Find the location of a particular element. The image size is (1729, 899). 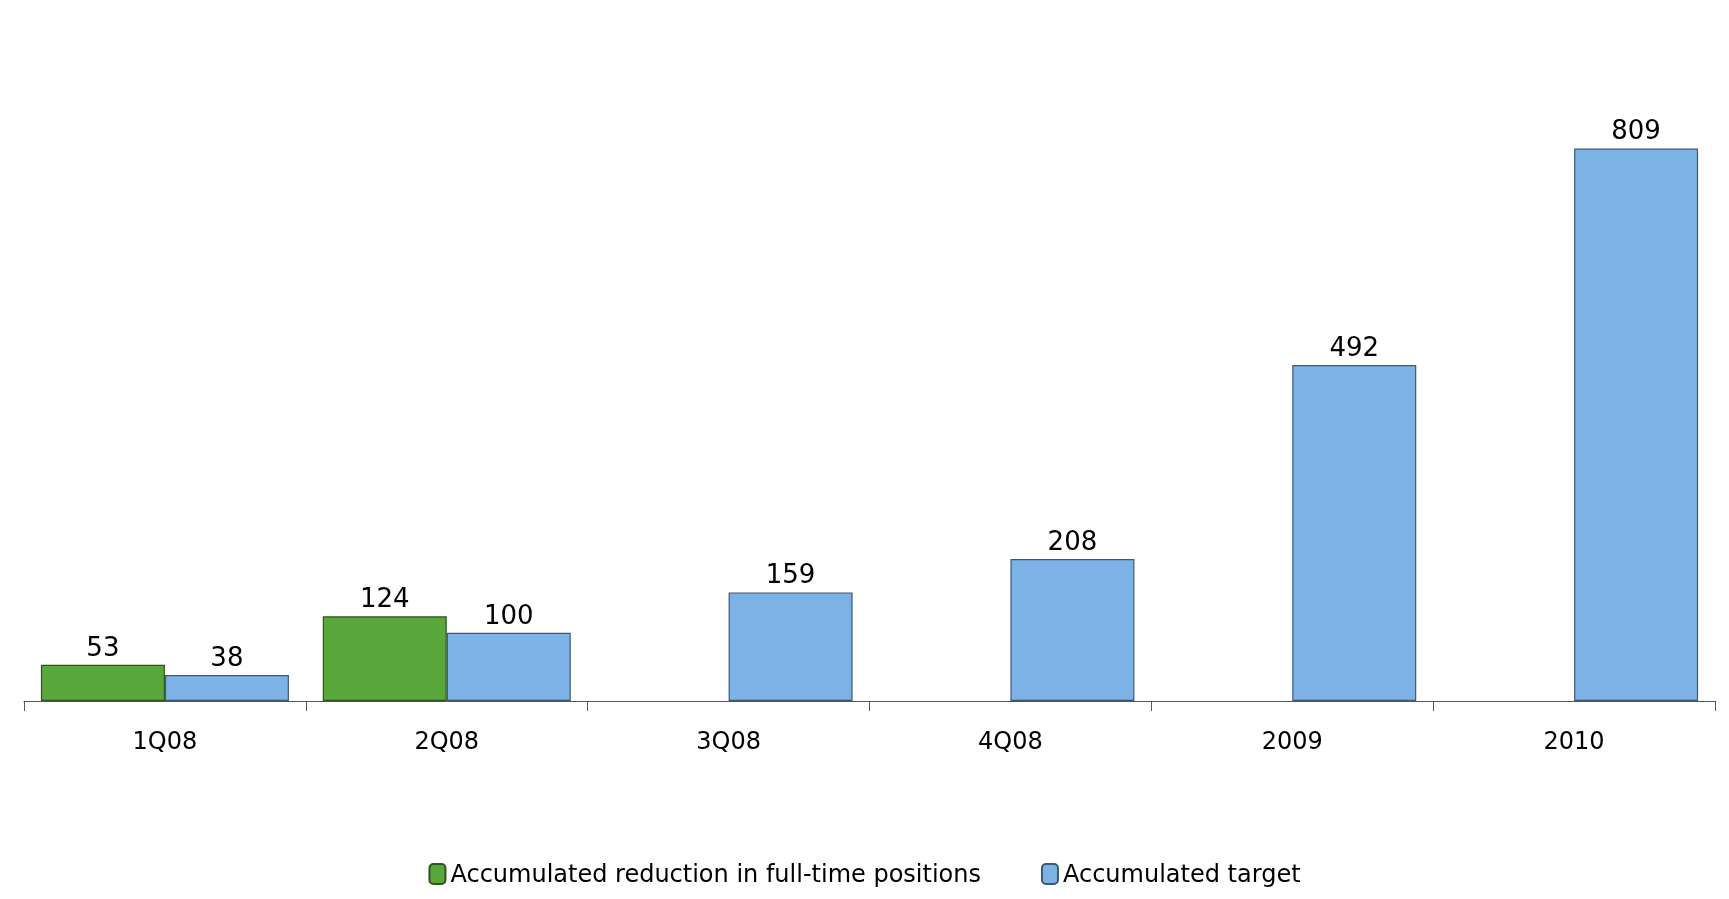

x-tick-label: 1Q08 is located at coordinates (165, 741).